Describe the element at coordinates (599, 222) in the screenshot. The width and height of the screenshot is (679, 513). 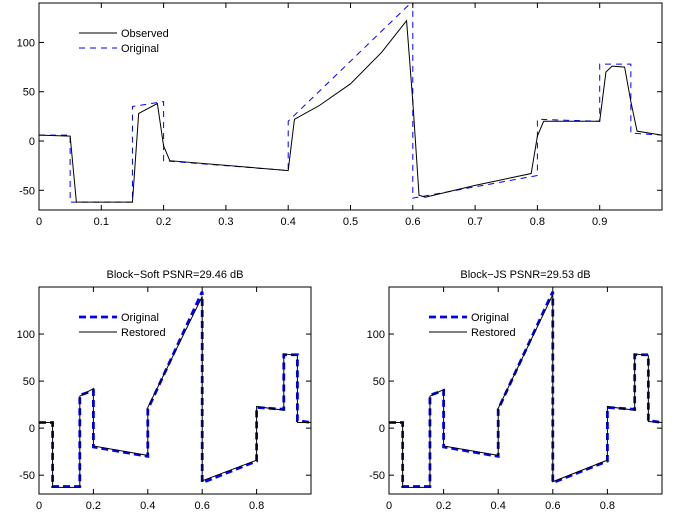
I see `x-tick-label: 0.9` at that location.